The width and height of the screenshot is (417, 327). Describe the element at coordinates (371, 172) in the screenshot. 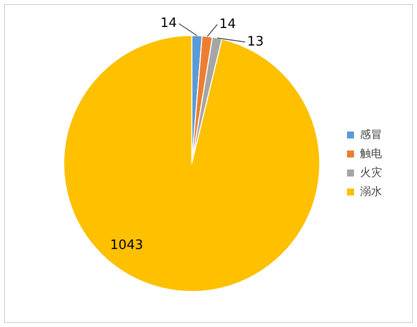

I see `legend-label: 火灾` at that location.